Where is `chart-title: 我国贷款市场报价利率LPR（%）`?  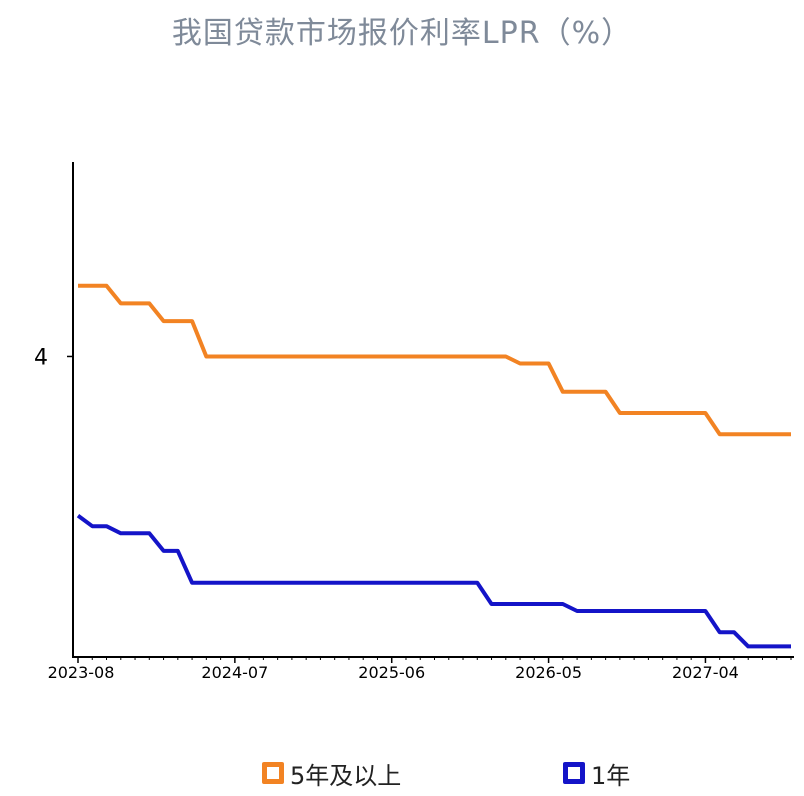 chart-title: 我国贷款市场报价利率LPR（%） is located at coordinates (402, 33).